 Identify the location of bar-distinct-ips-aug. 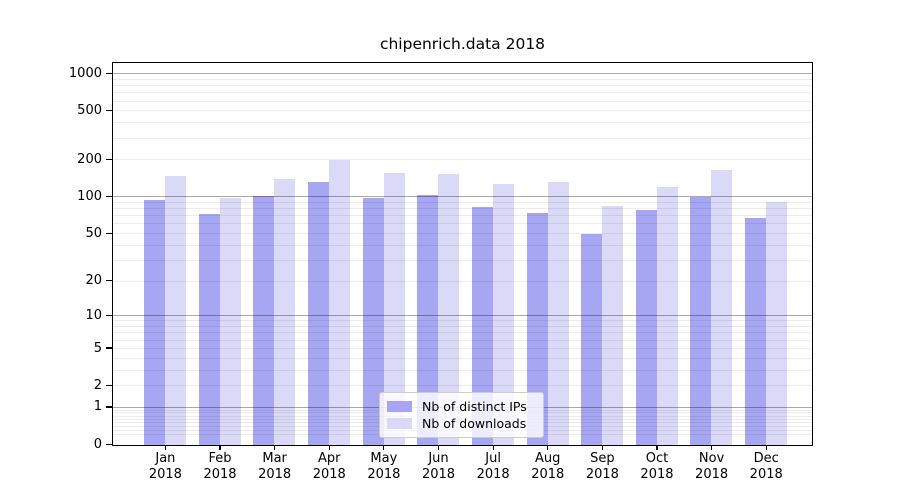
(537, 328).